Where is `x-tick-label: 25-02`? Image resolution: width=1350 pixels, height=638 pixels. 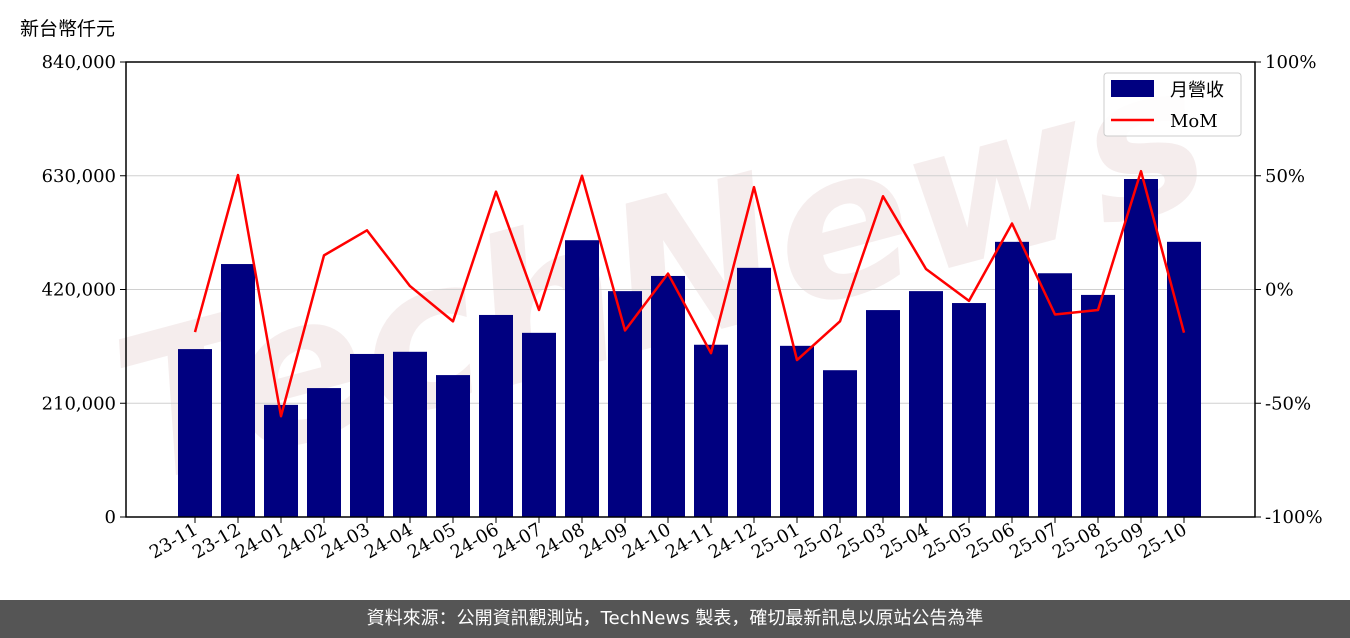 x-tick-label: 25-02 is located at coordinates (818, 541).